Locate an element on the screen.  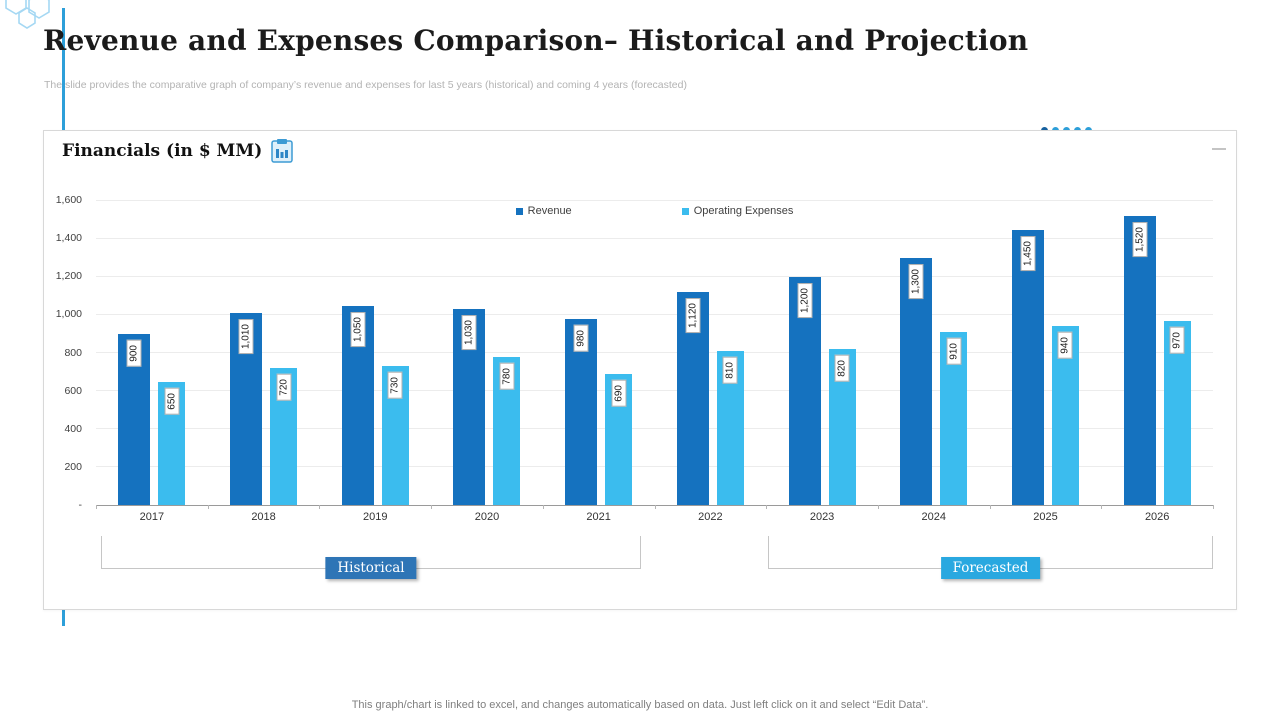
bar-group-2022: 1,120 810 is located at coordinates (711, 353).